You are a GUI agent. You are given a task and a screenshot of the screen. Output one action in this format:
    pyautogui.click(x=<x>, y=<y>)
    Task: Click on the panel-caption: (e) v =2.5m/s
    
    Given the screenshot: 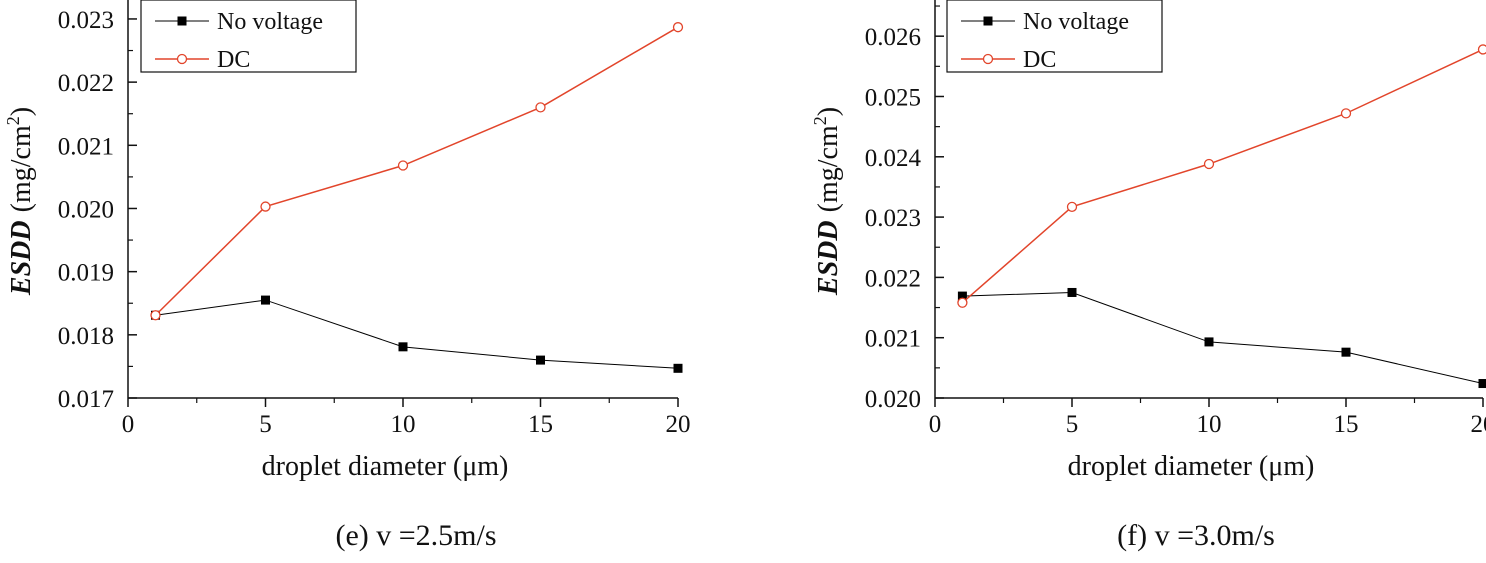 What is the action you would take?
    pyautogui.click(x=415, y=535)
    